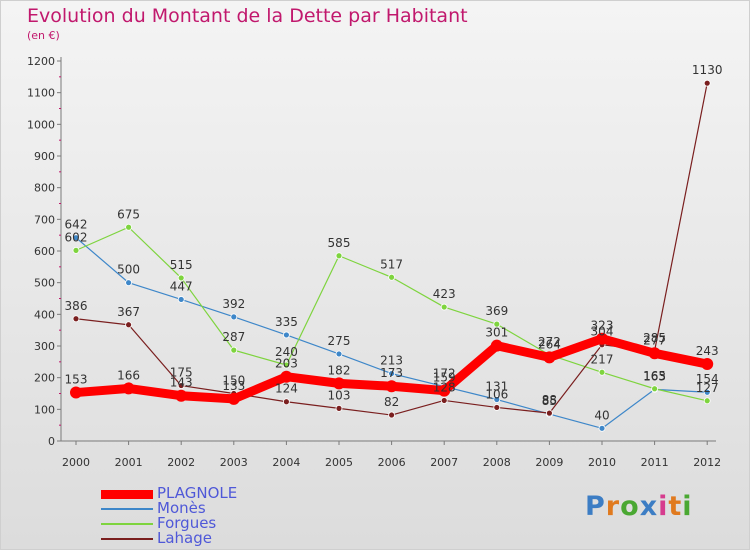 This screenshot has height=550, width=750. What do you see at coordinates (233, 386) in the screenshot?
I see `data-label: 133` at bounding box center [233, 386].